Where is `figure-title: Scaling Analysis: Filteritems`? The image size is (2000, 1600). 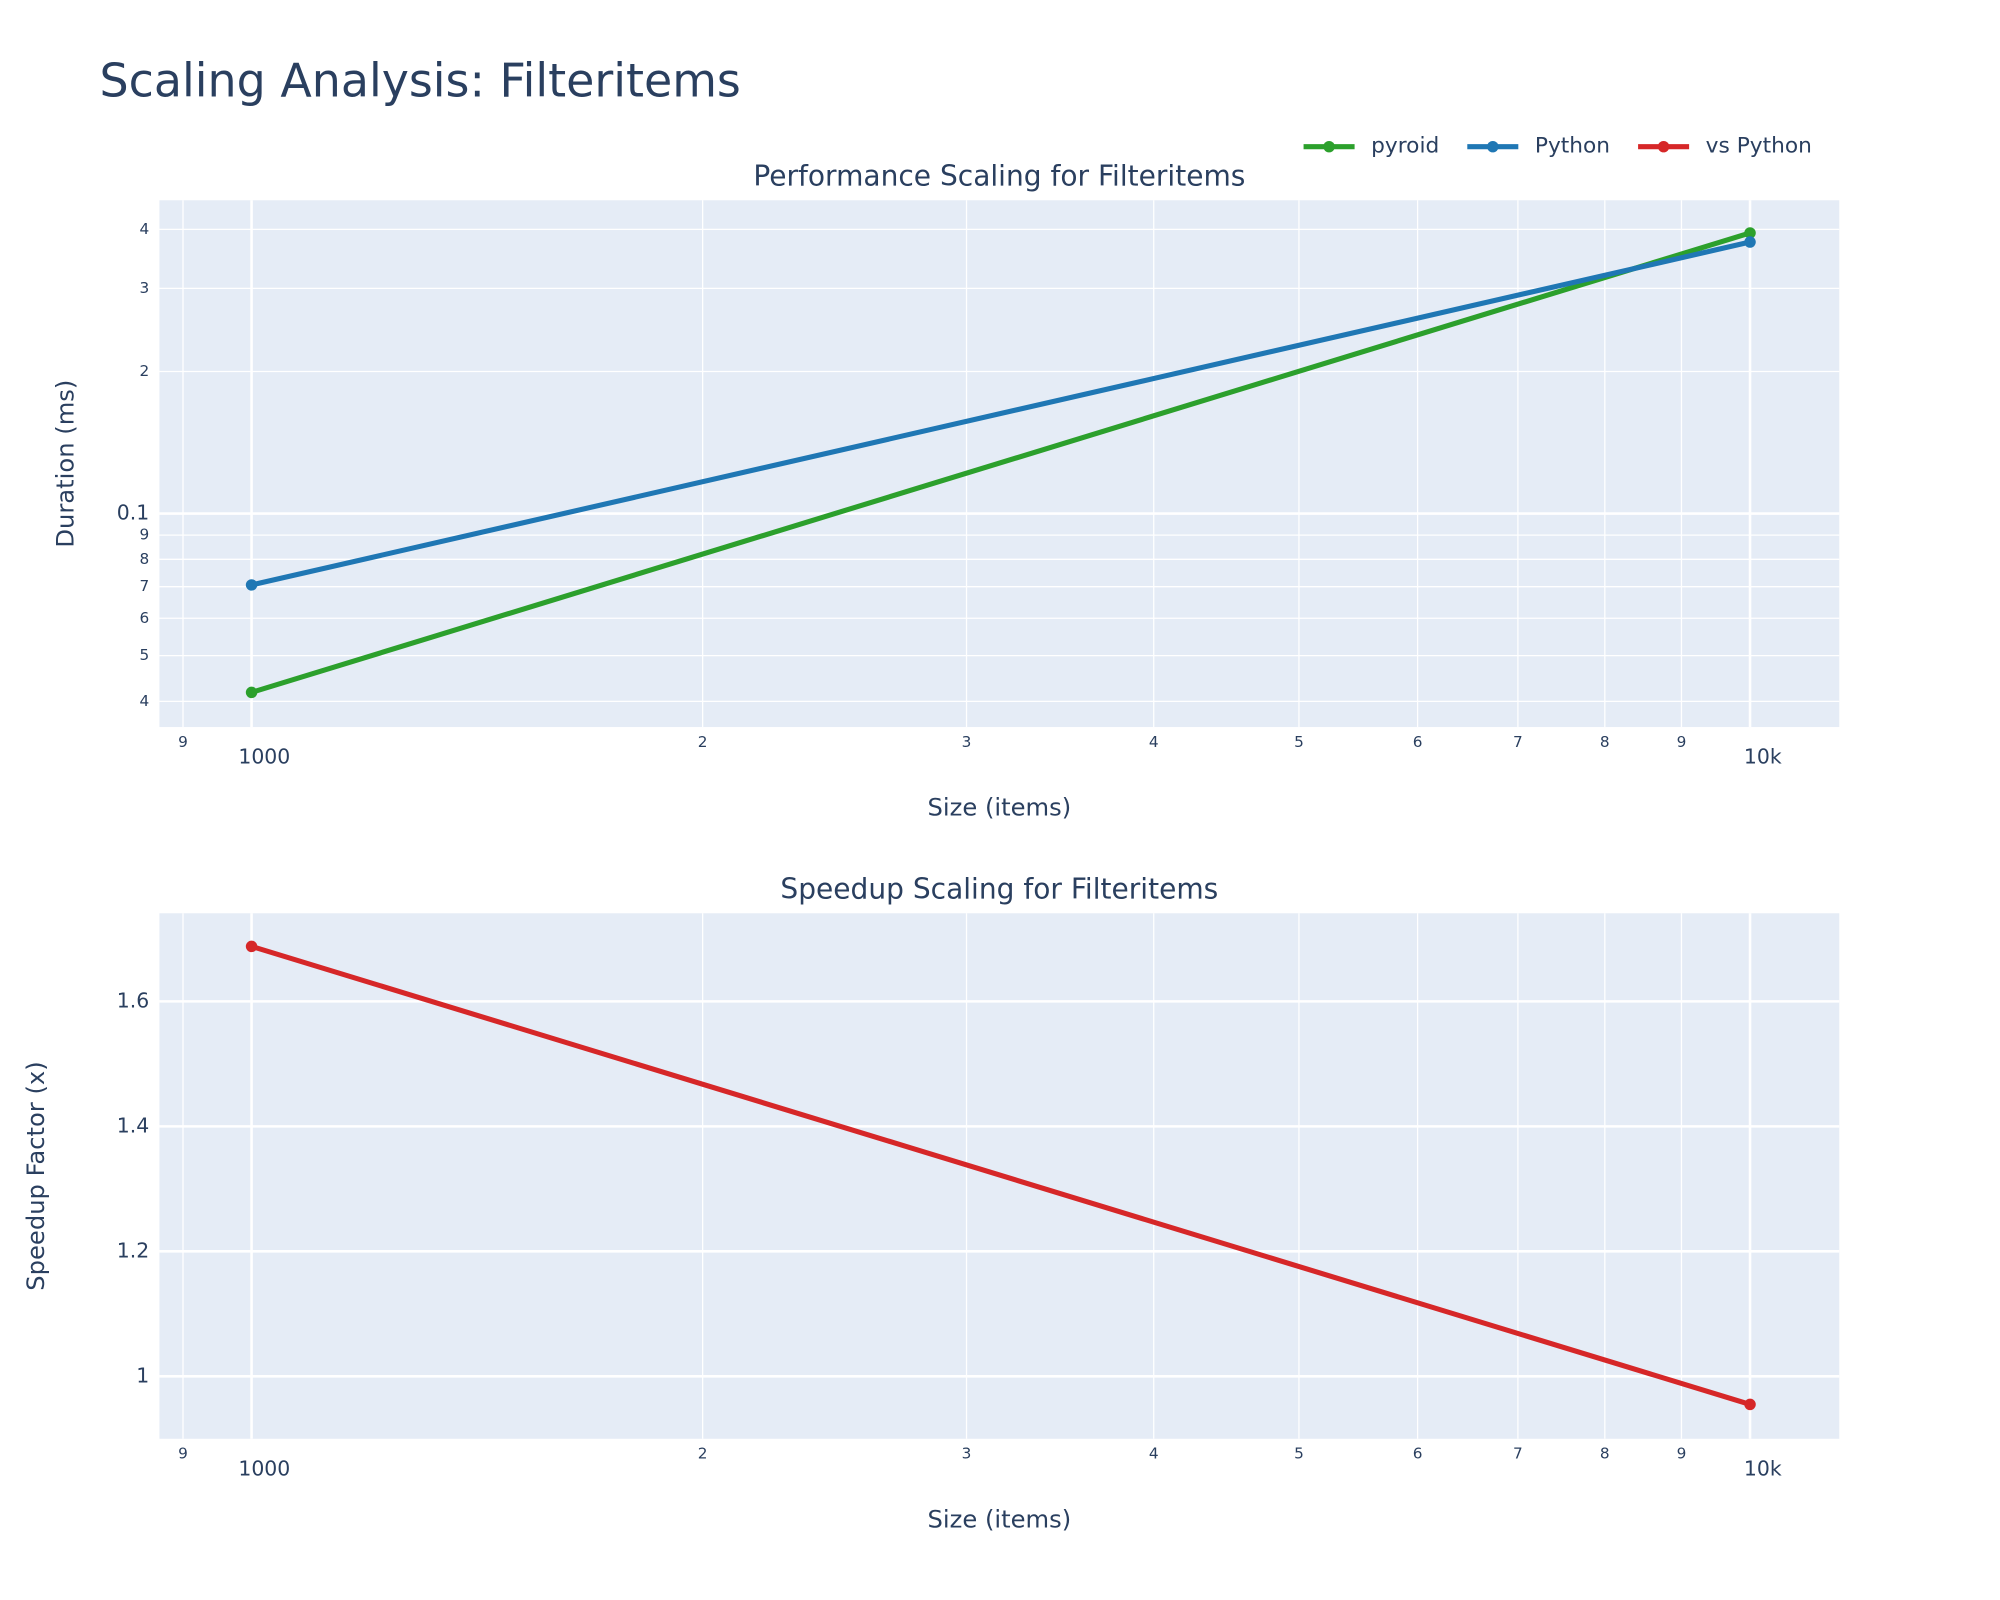 figure-title: Scaling Analysis: Filteritems is located at coordinates (419, 81).